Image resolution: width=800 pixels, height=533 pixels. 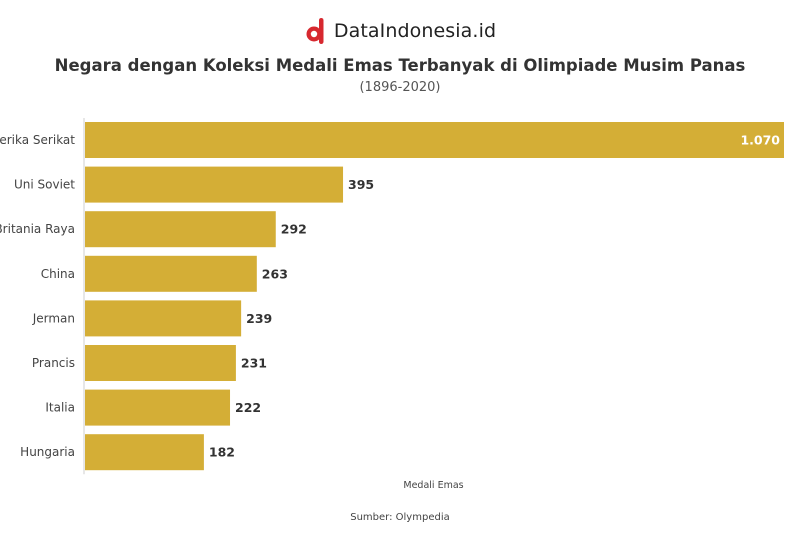 I want to click on value-label: 239, so click(x=259, y=318).